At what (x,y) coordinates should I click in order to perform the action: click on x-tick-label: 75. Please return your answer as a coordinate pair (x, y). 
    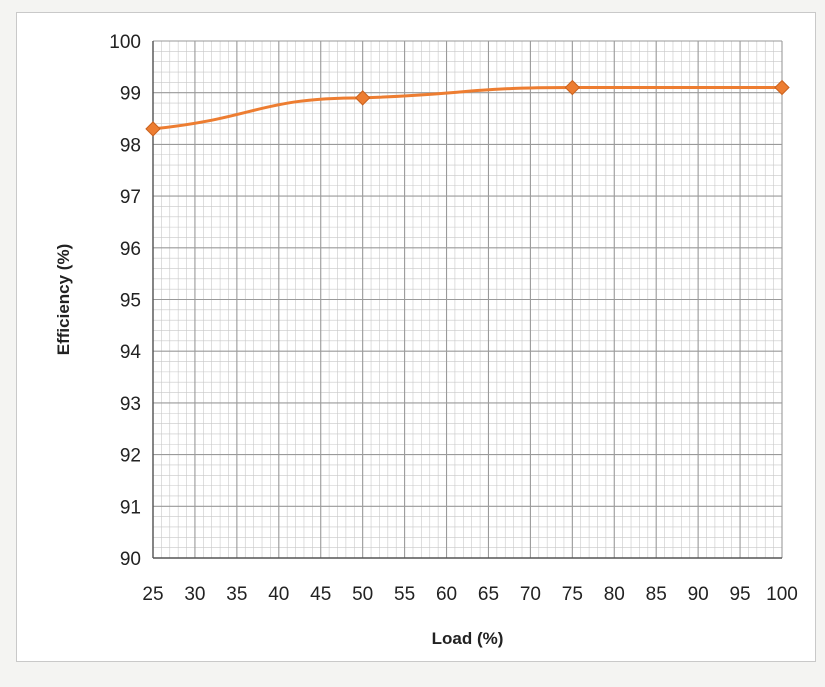
    Looking at the image, I should click on (572, 594).